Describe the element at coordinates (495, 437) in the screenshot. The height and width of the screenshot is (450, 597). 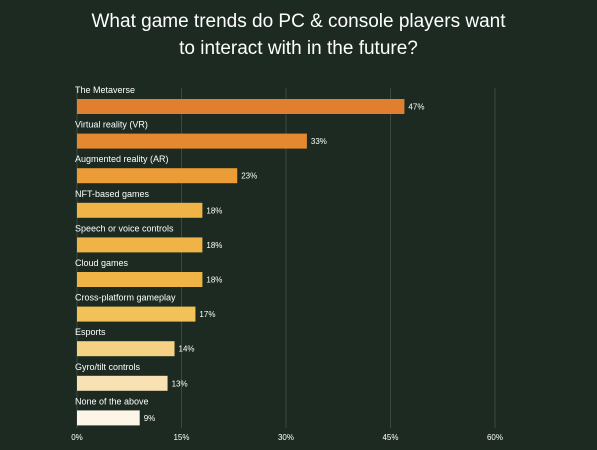
I see `x-tick-label: 60%` at that location.